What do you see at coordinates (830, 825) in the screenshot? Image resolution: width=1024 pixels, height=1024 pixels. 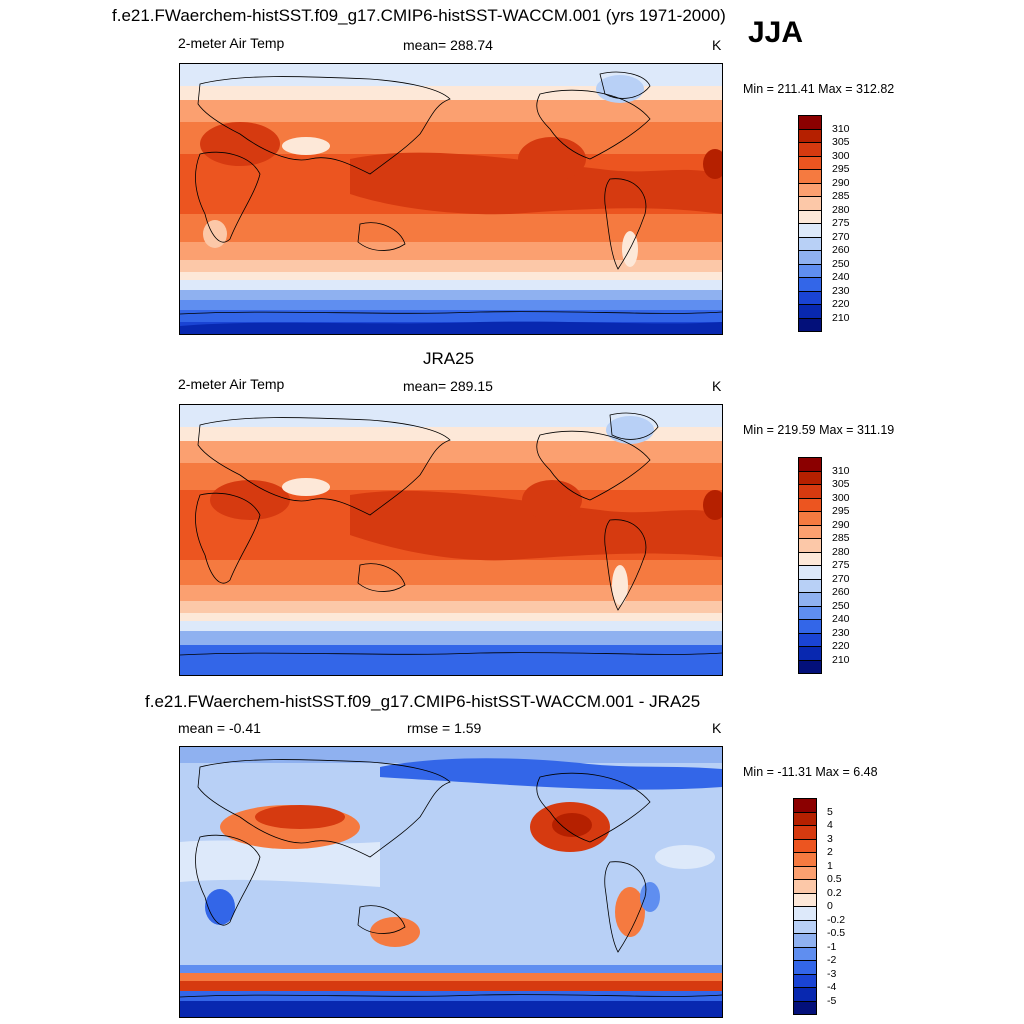 I see `colorbar-tick-label: 4` at bounding box center [830, 825].